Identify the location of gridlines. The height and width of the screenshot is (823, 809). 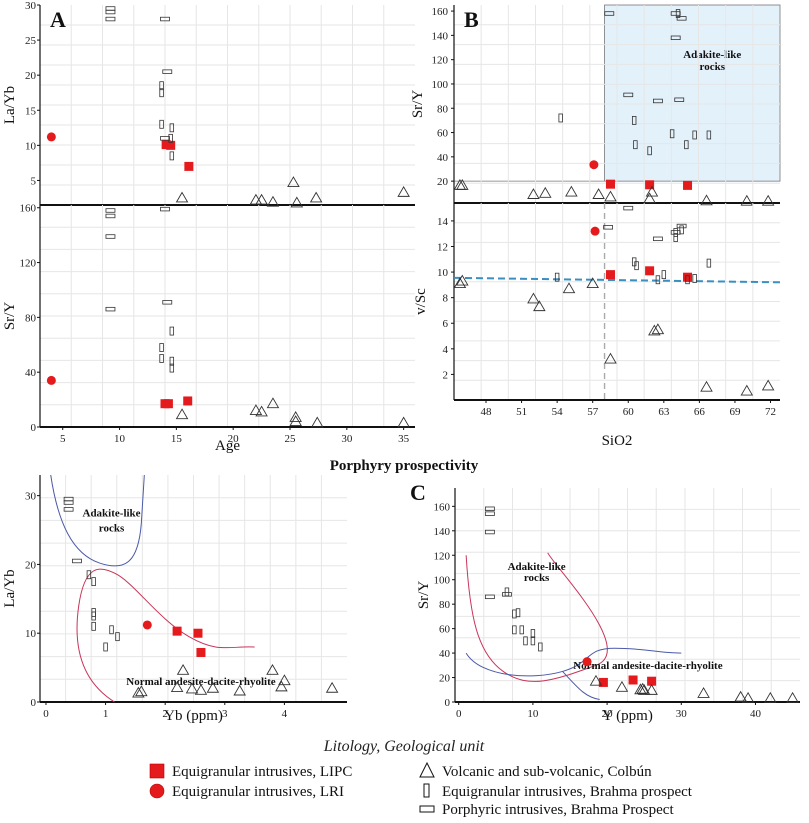
(227, 105).